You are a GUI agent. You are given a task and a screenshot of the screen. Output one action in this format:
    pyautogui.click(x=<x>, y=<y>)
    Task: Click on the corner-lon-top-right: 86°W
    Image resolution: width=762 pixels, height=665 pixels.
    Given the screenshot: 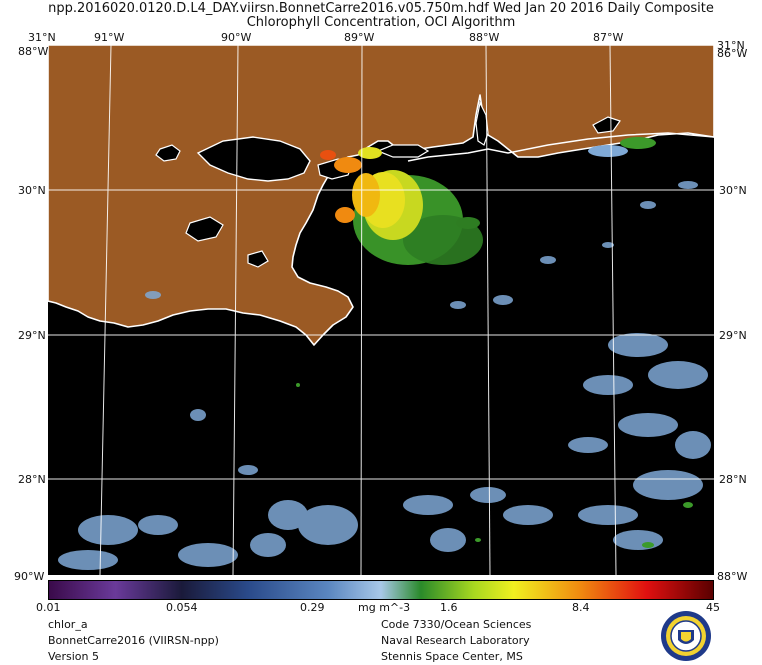 What is the action you would take?
    pyautogui.click(x=732, y=53)
    